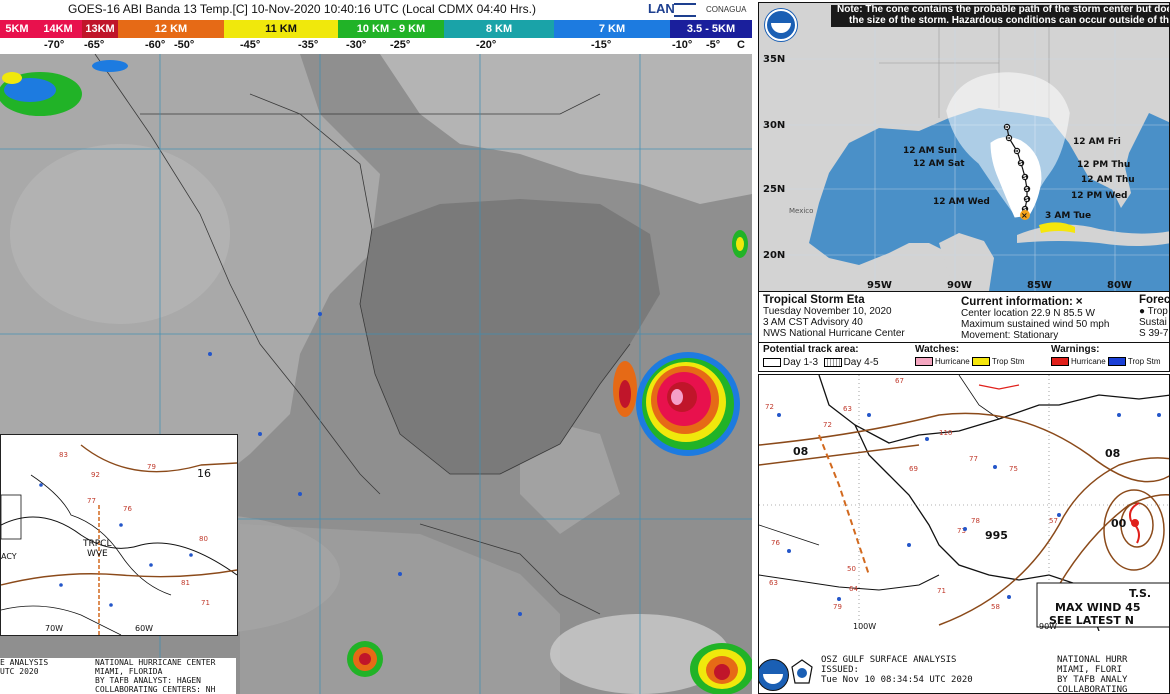 This screenshot has width=1170, height=694. What do you see at coordinates (1119, 523) in the screenshot?
I see `isobar-label: 00` at bounding box center [1119, 523].